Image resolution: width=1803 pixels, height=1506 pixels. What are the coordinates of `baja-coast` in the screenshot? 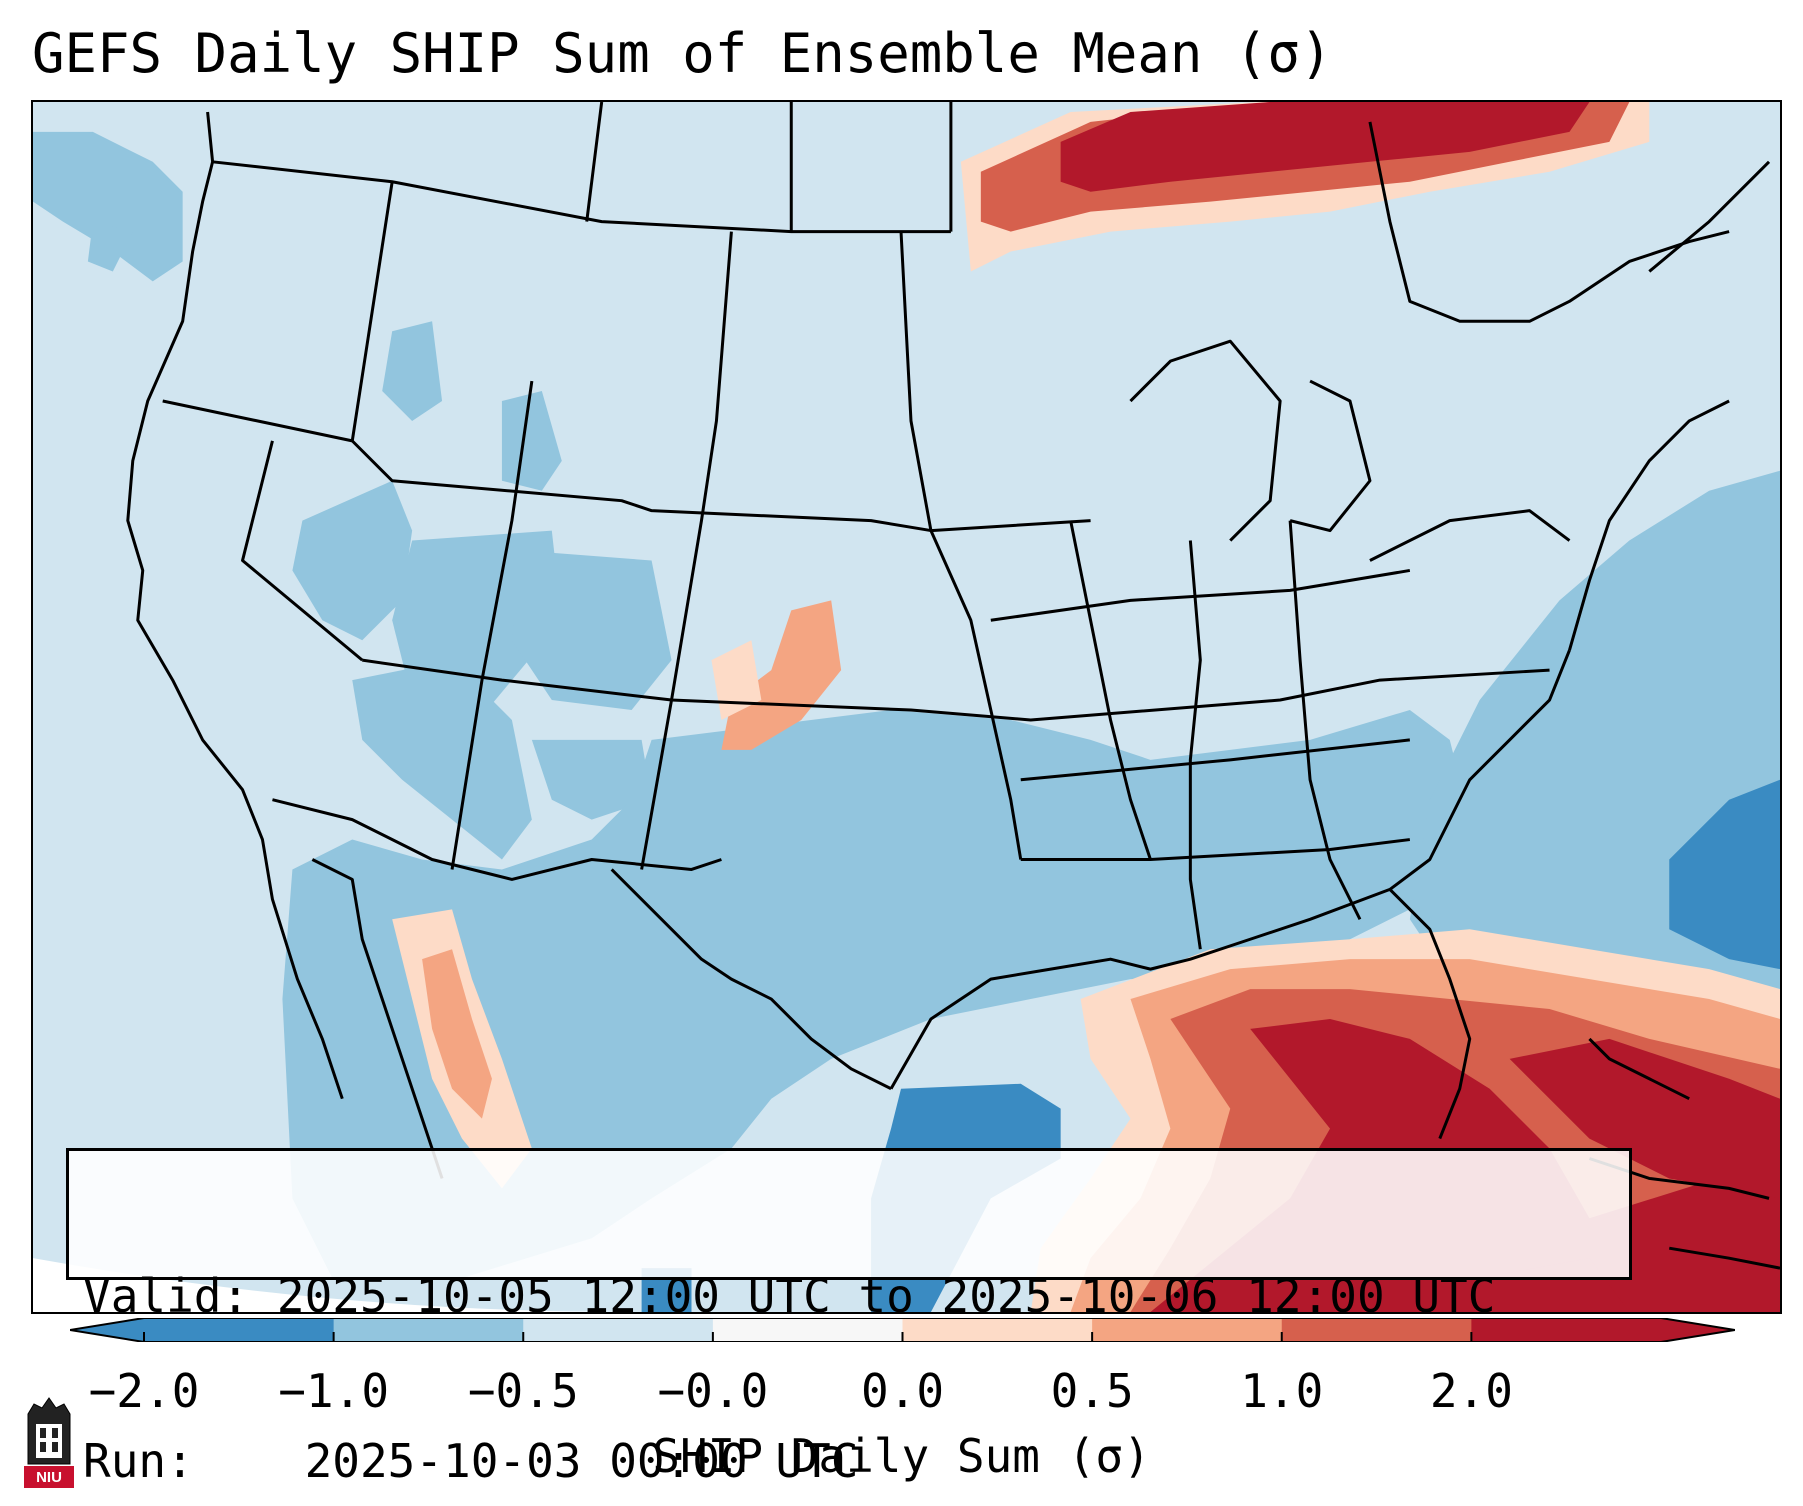 It's located at (377, 1018).